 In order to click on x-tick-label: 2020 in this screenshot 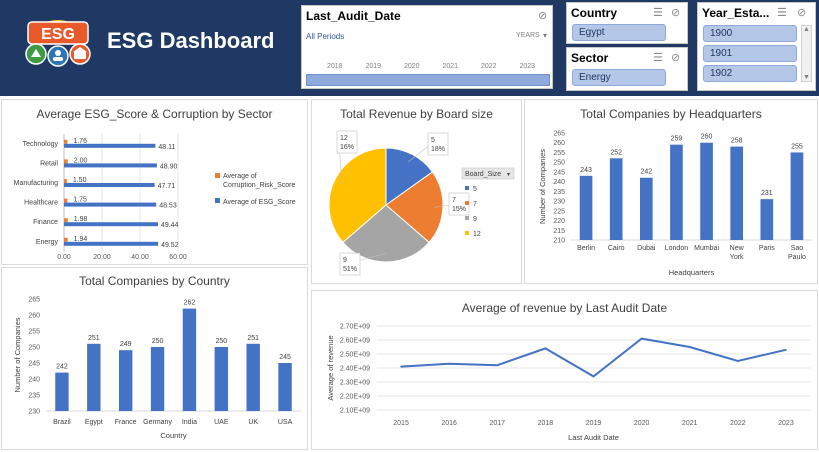, I will do `click(642, 423)`.